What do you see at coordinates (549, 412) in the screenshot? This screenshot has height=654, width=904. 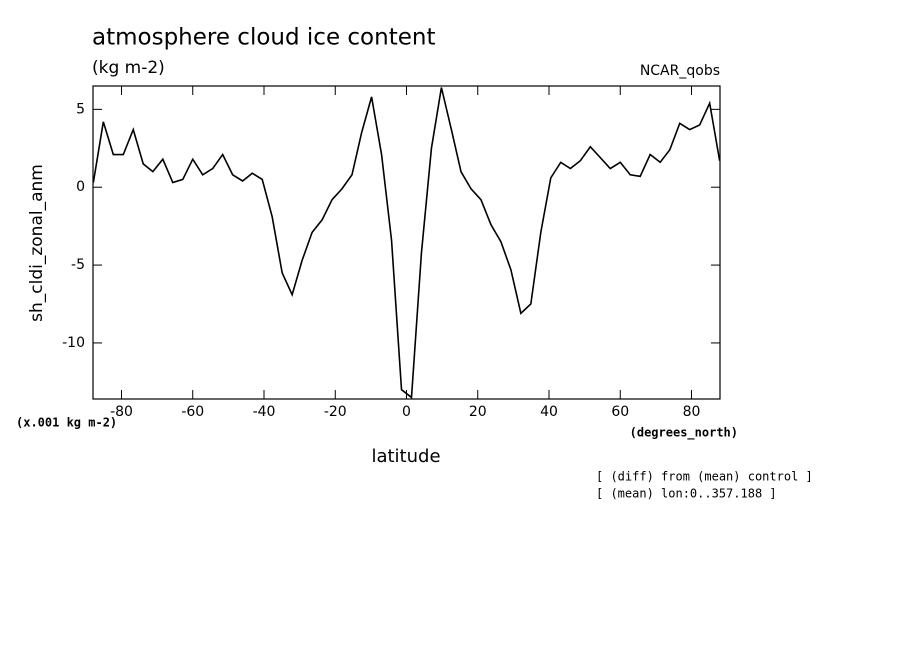 I see `x-tick-label: 40` at bounding box center [549, 412].